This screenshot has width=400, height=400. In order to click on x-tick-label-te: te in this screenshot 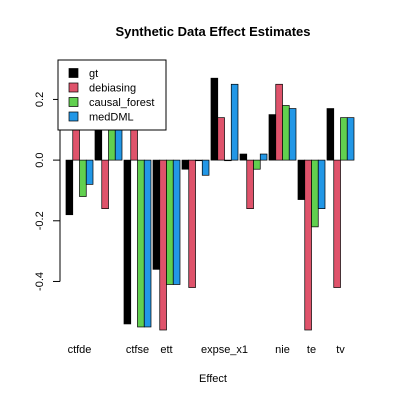, I will do `click(311, 350)`.